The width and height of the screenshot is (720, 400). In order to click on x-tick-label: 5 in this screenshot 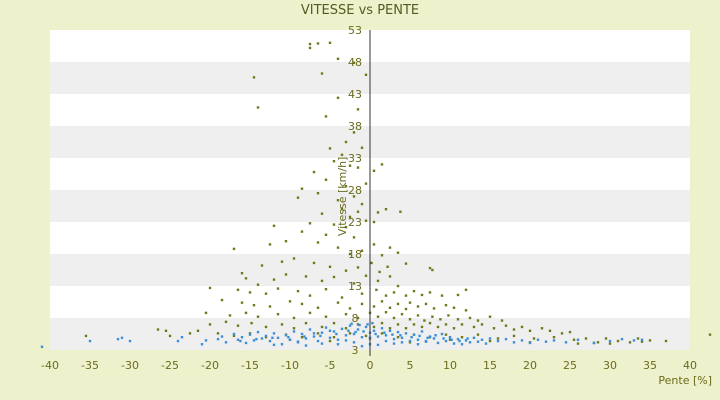, I will do `click(410, 365)`.